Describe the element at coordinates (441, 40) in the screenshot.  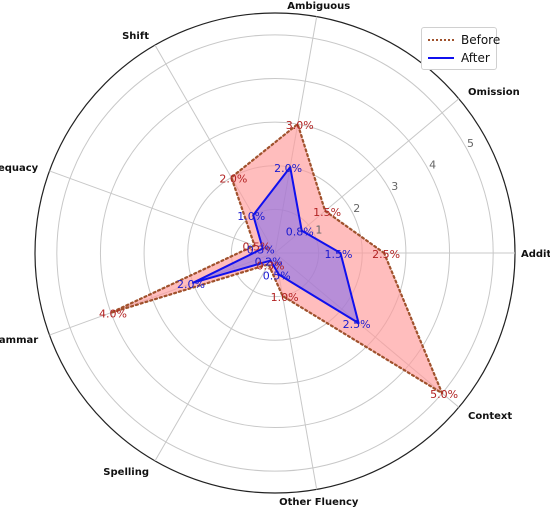
I see `legend-swatch-before` at that location.